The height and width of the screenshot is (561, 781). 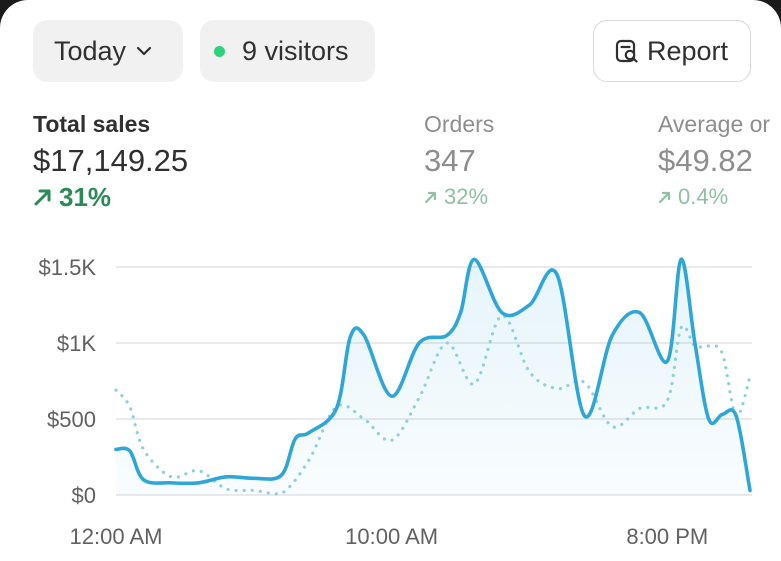 What do you see at coordinates (76, 343) in the screenshot?
I see `y-tick-label: $1K` at bounding box center [76, 343].